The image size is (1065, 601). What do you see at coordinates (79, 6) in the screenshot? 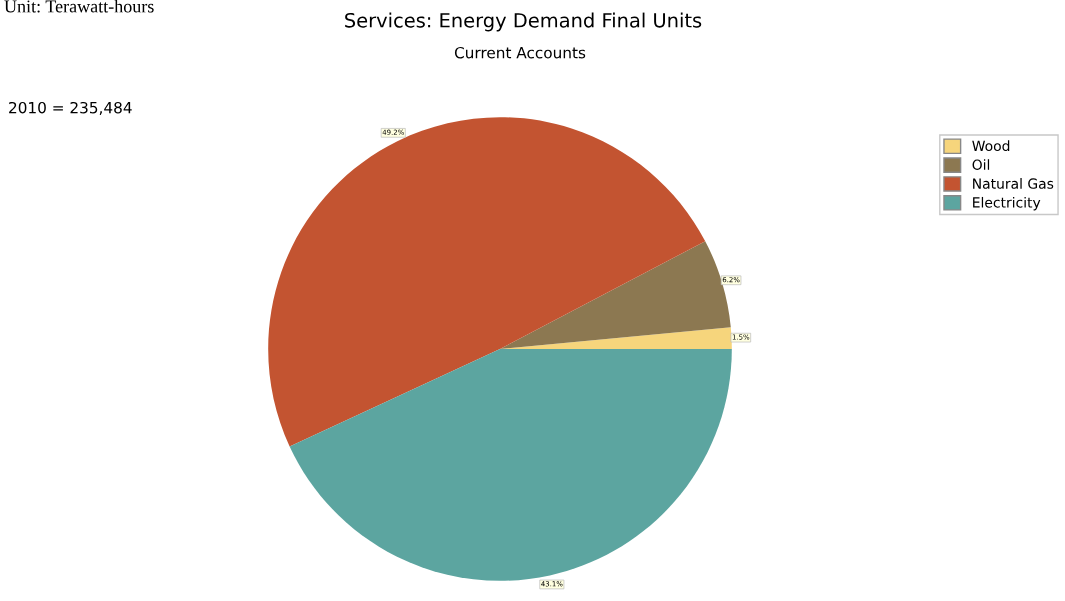
I see `text: Unit: Terawatt-hours` at bounding box center [79, 6].